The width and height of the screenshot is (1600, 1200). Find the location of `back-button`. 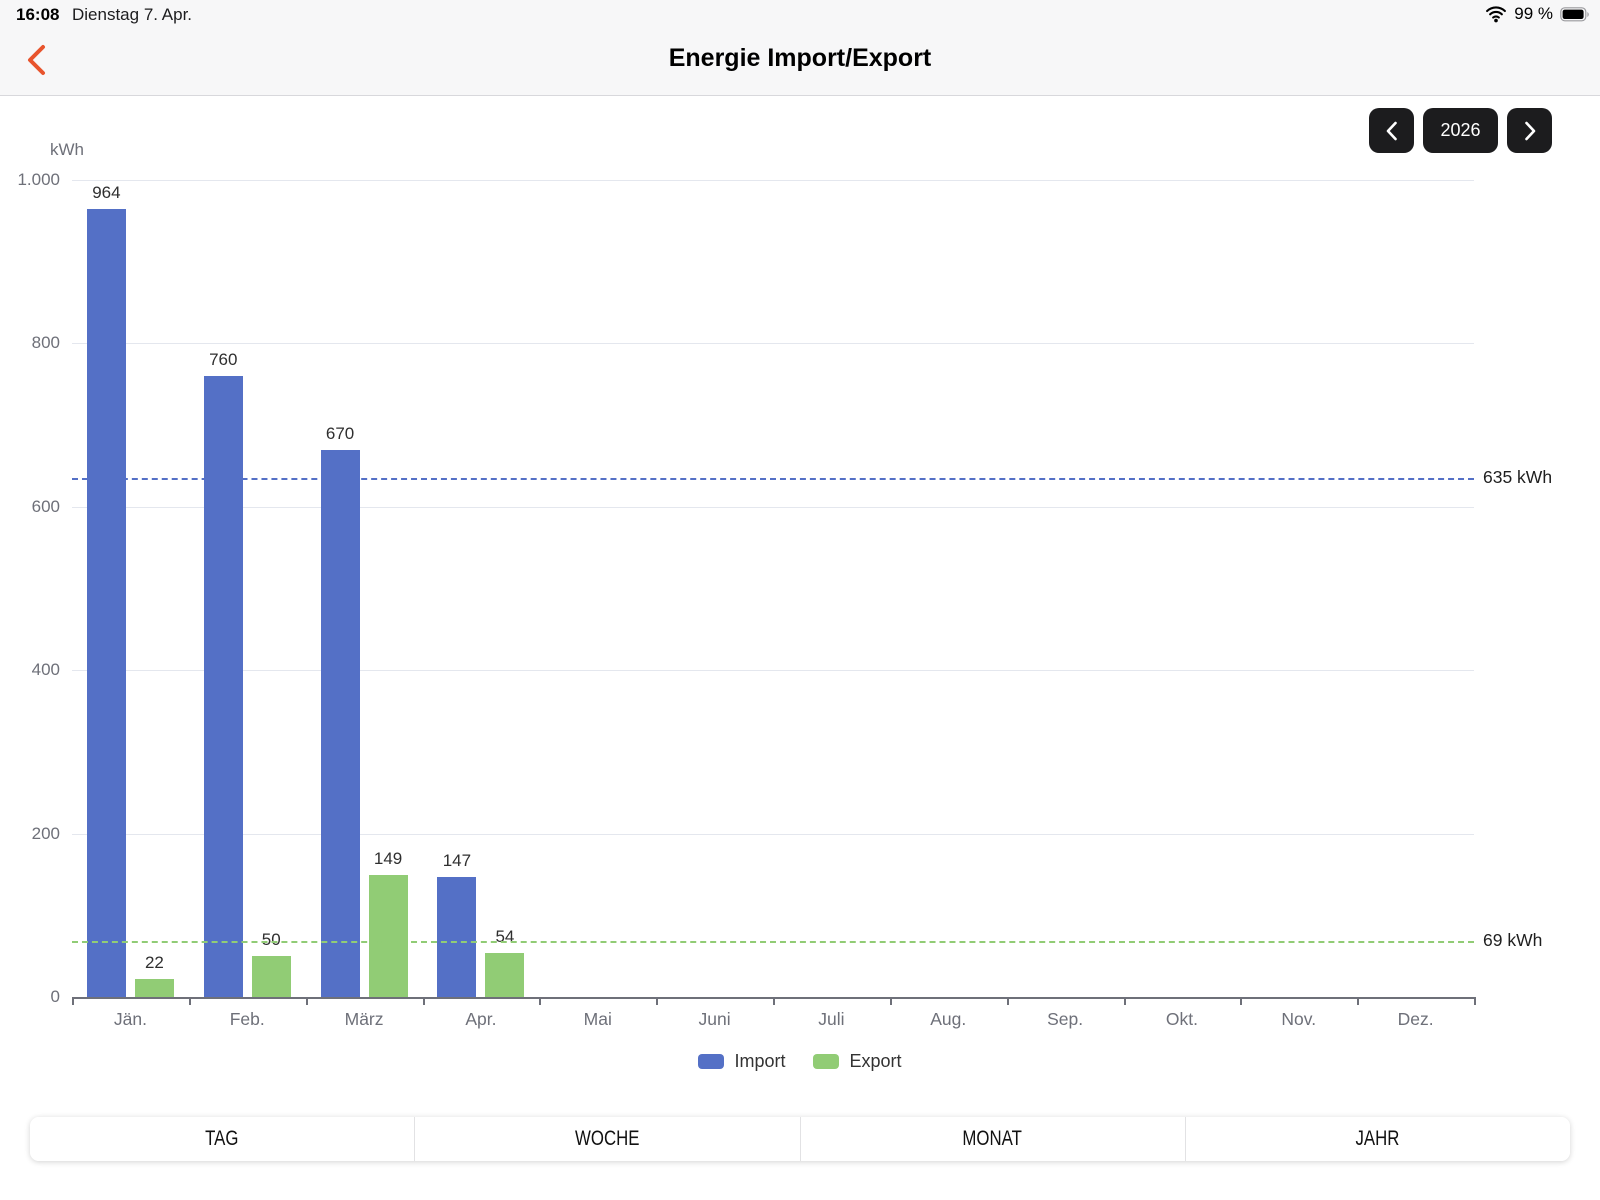

back-button is located at coordinates (38, 60).